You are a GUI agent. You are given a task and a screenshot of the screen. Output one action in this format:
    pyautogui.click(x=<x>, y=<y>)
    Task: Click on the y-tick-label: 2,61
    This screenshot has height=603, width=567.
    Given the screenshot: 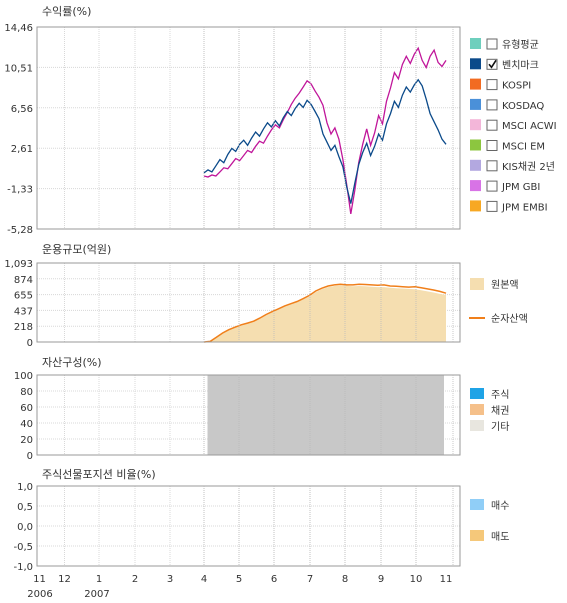 What is the action you would take?
    pyautogui.click(x=22, y=149)
    